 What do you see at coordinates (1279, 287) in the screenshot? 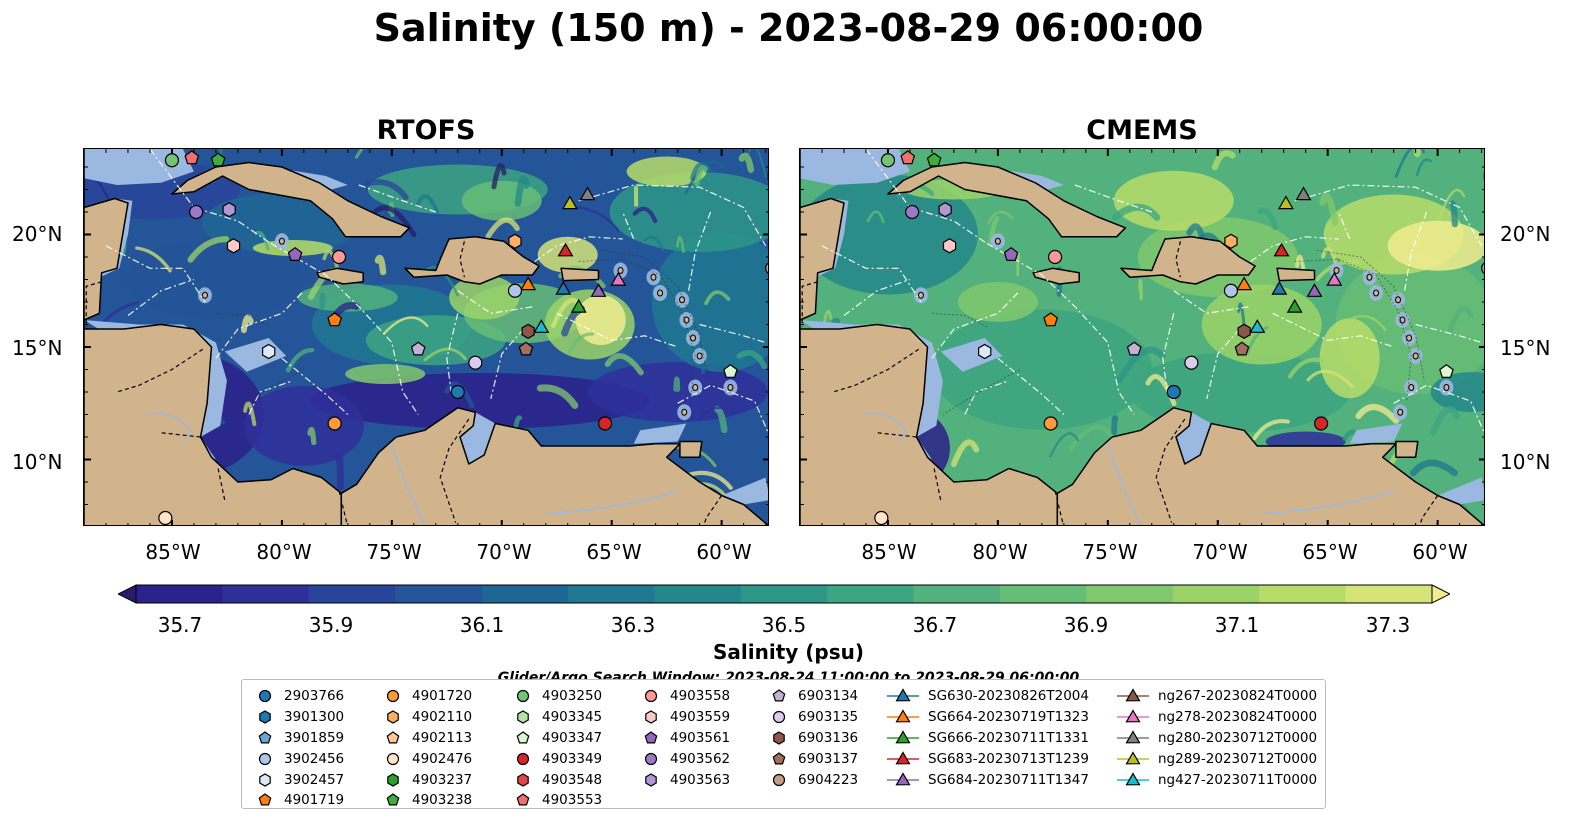
I see `marker-SG630-20230826T2004` at bounding box center [1279, 287].